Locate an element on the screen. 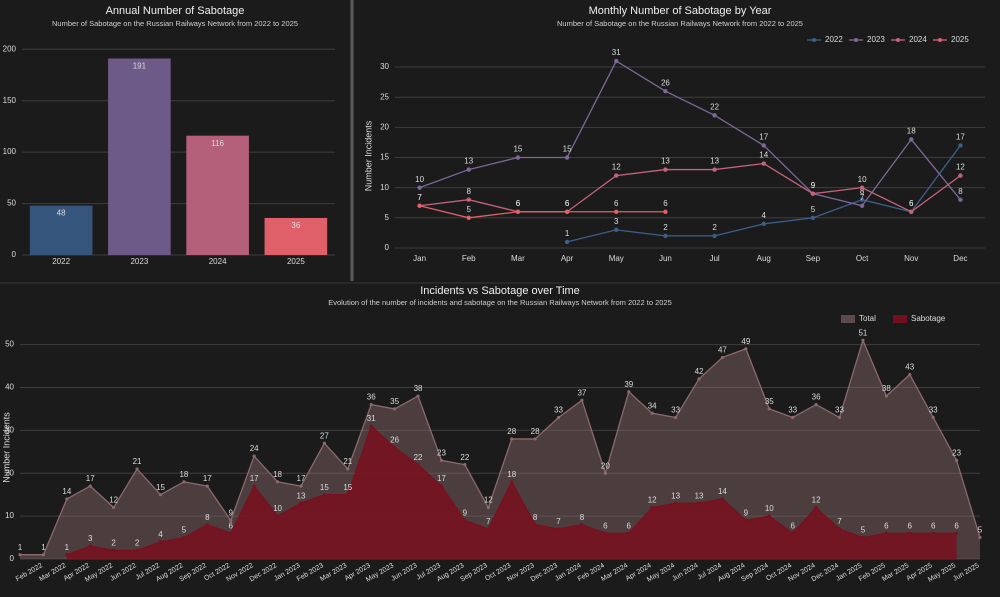  y-tick-label: 10 is located at coordinates (384, 187).